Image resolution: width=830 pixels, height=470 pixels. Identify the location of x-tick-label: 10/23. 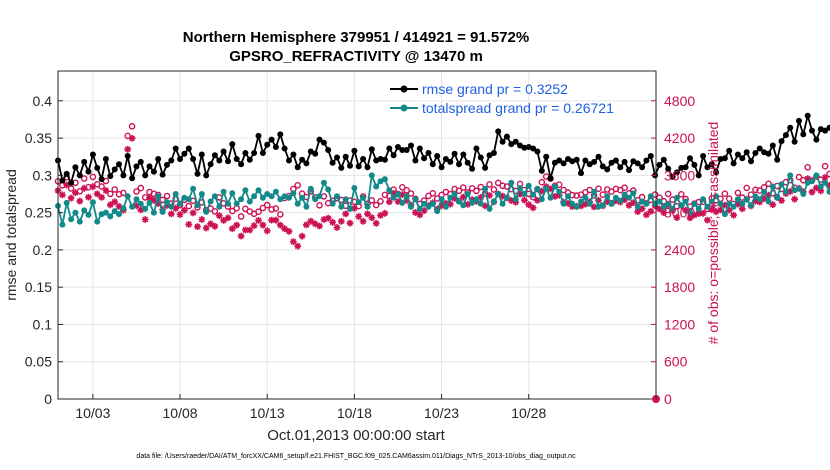
(441, 413).